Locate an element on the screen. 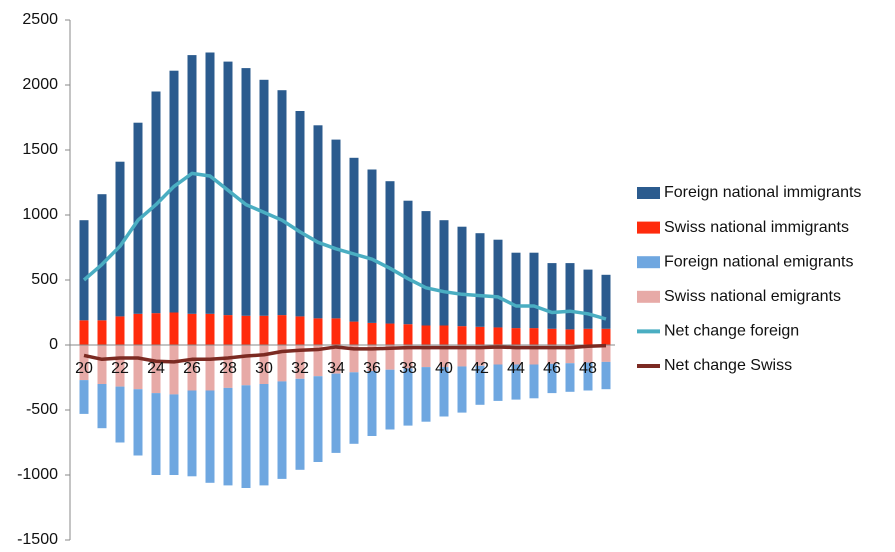 The image size is (895, 552). x-tick-label: 24 is located at coordinates (156, 368).